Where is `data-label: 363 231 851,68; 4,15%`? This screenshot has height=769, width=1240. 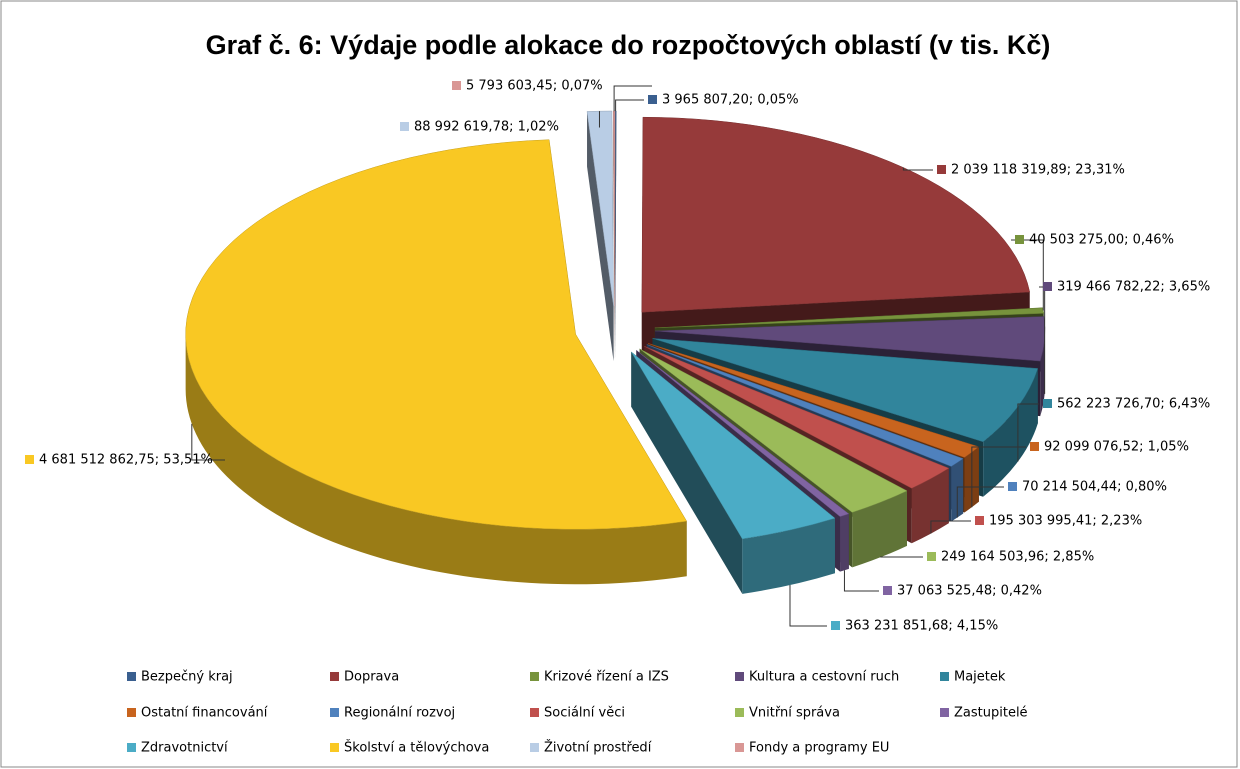
data-label: 363 231 851,68; 4,15% is located at coordinates (921, 626).